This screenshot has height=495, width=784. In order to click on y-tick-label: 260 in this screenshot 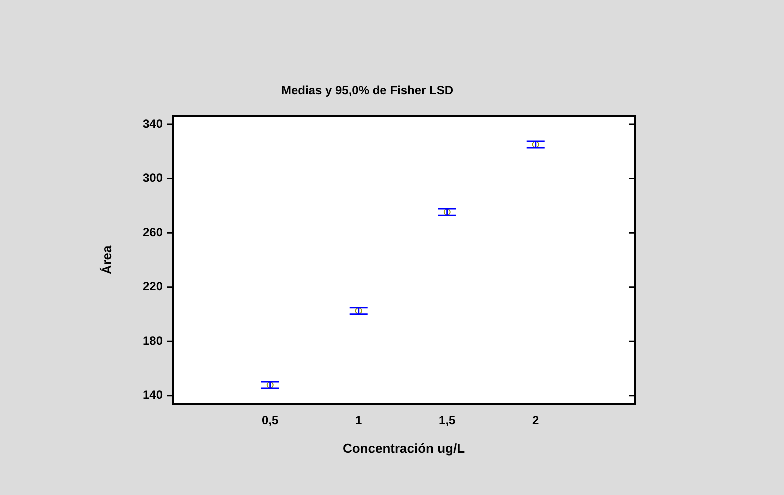, I will do `click(153, 232)`.